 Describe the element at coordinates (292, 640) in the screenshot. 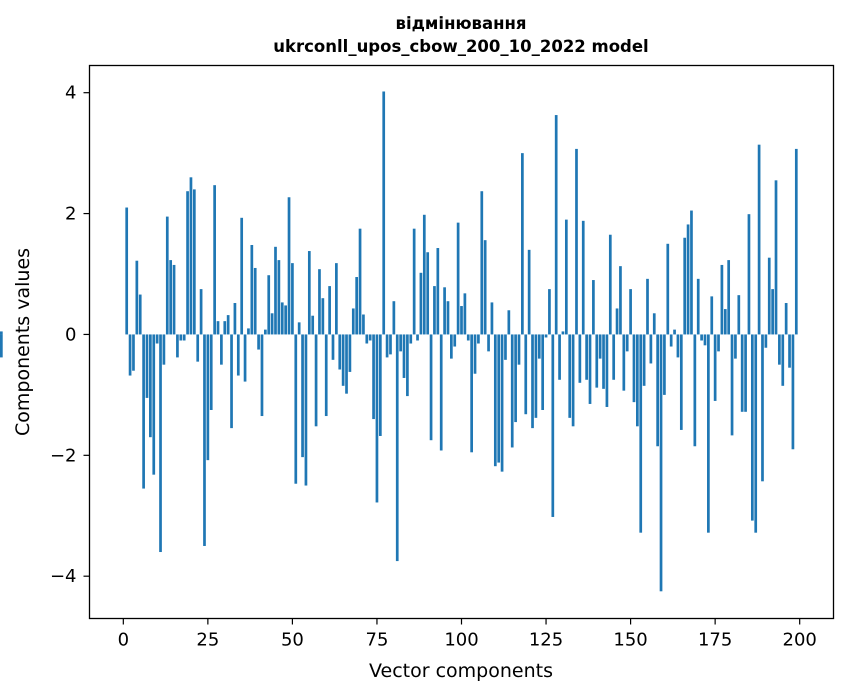

I see `x-tick-label: 50` at that location.